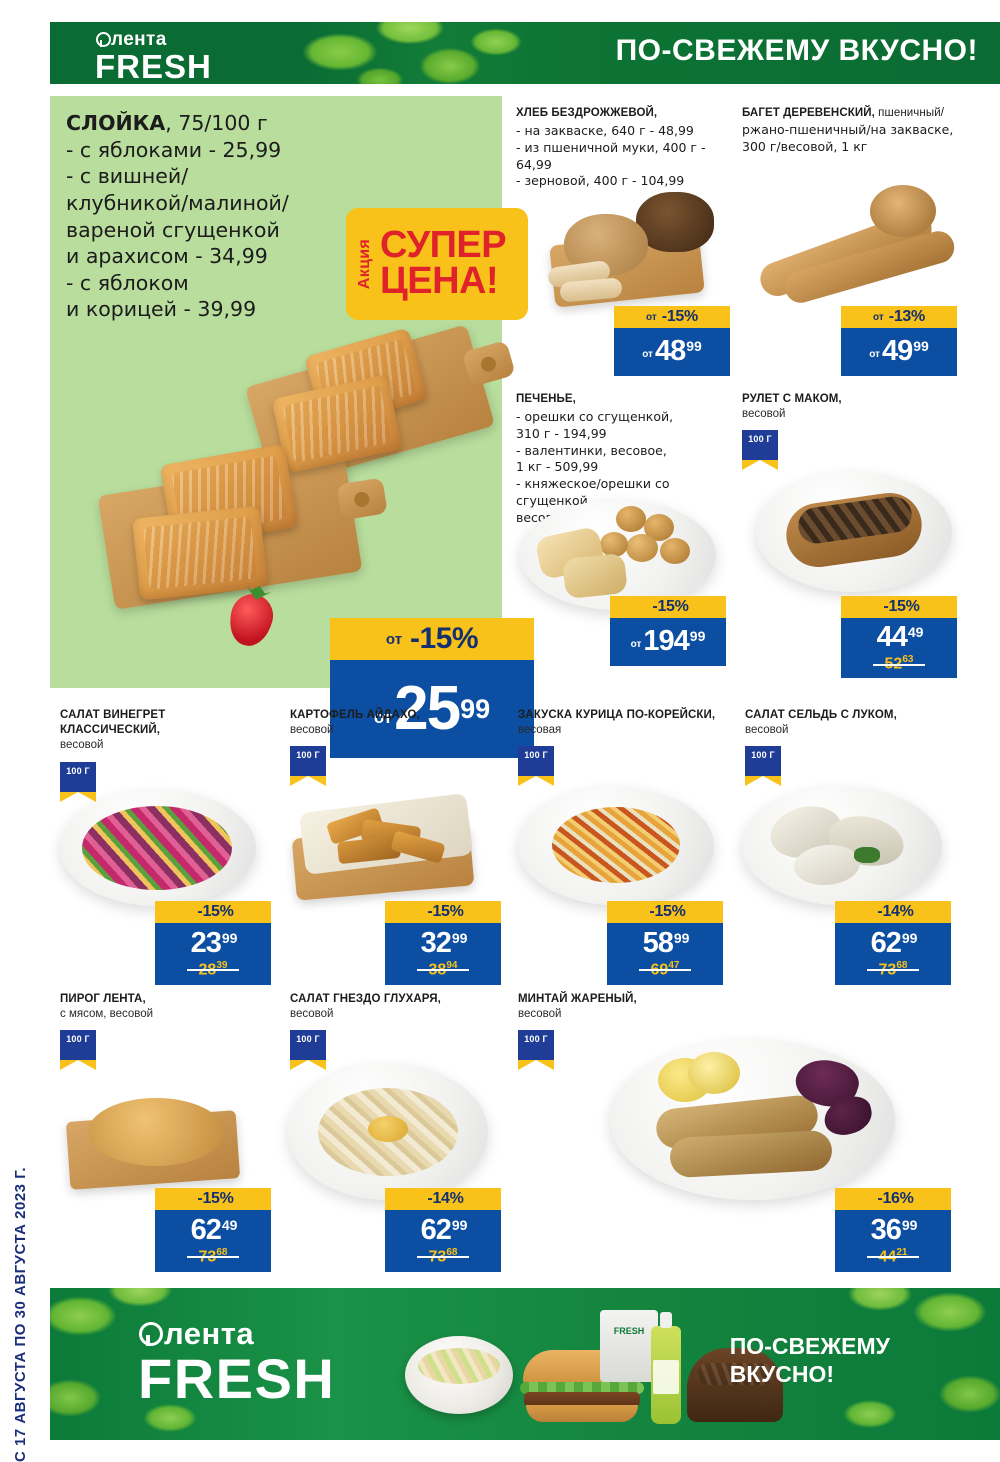 The height and width of the screenshot is (1462, 1000). What do you see at coordinates (755, 1122) in the screenshot?
I see `product-photo-mintay` at bounding box center [755, 1122].